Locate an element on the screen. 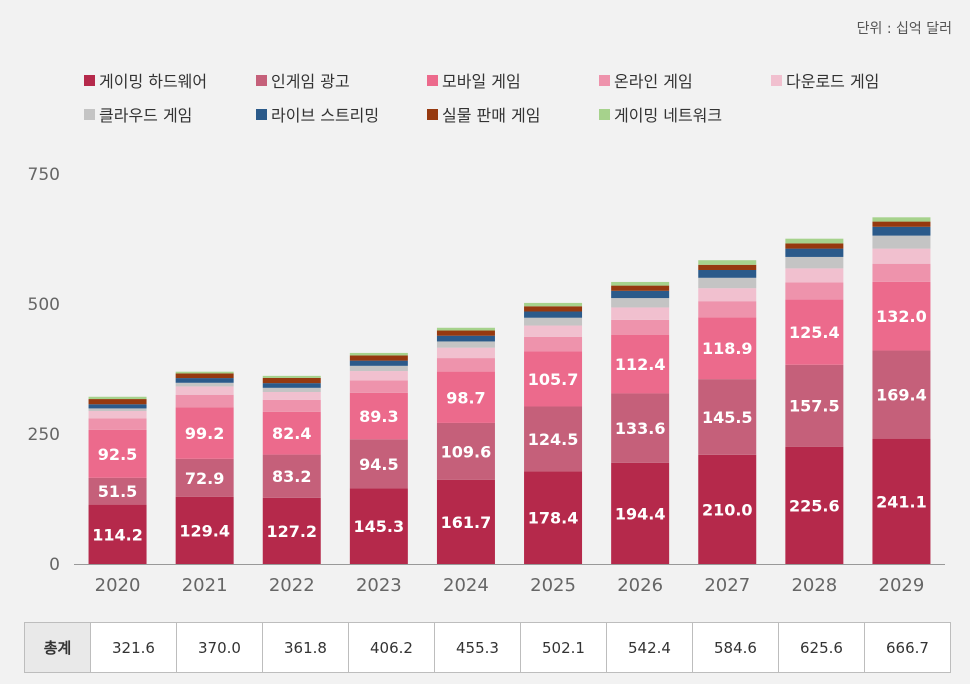 The width and height of the screenshot is (970, 684). total-value: 370.0 is located at coordinates (219, 647).